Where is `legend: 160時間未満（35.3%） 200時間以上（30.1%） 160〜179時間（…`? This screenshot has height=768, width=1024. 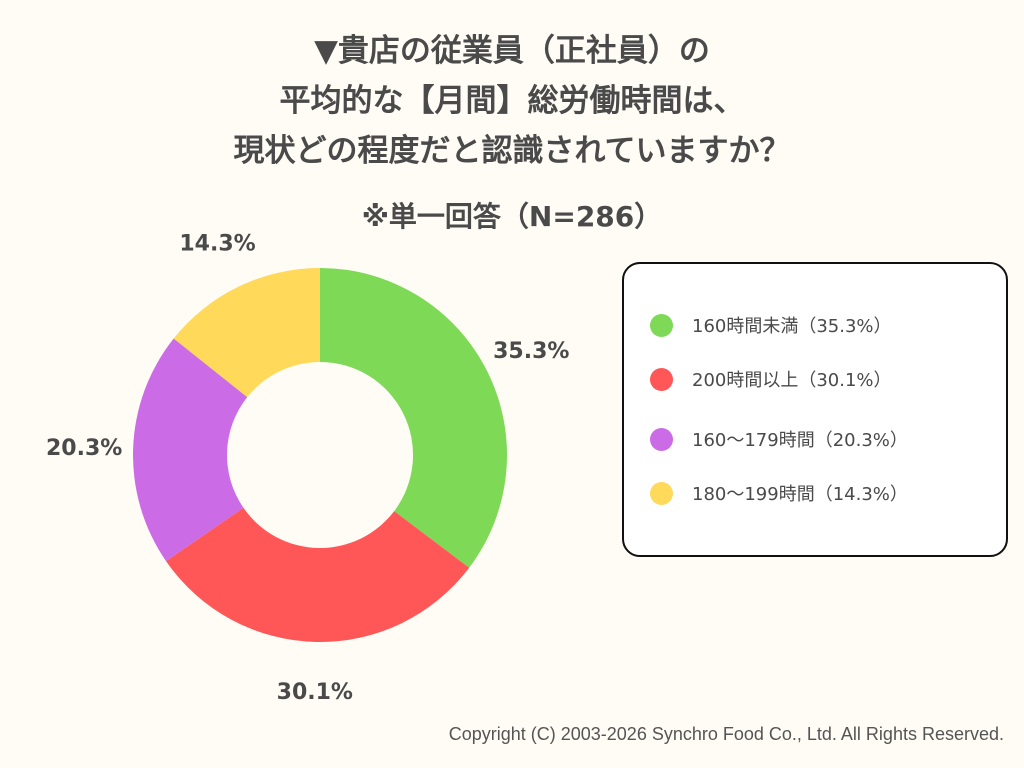 legend: 160時間未満（35.3%） 200時間以上（30.1%） 160〜179時間（… is located at coordinates (815, 409).